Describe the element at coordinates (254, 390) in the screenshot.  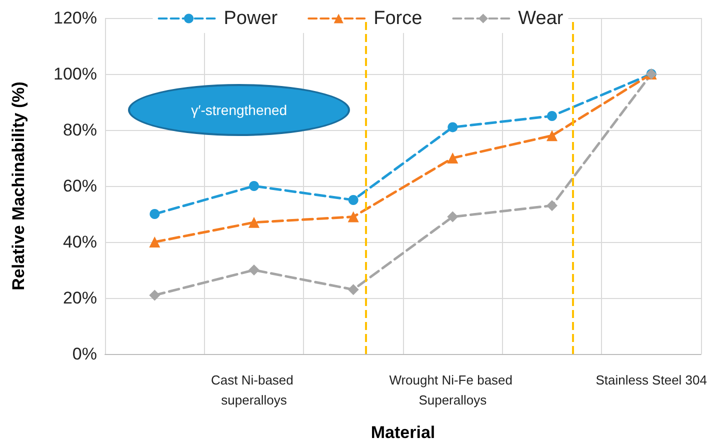
I see `x-tick-label: Cast Ni-based superalloys` at that location.